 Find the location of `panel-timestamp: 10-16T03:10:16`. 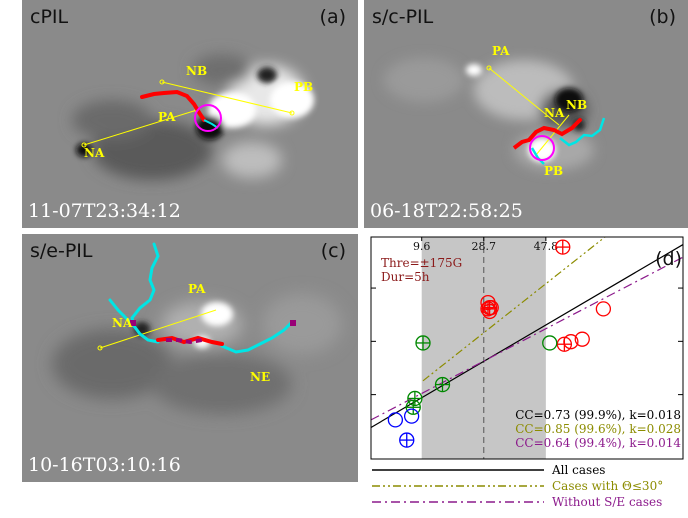

panel-timestamp: 10-16T03:10:16 is located at coordinates (104, 465).